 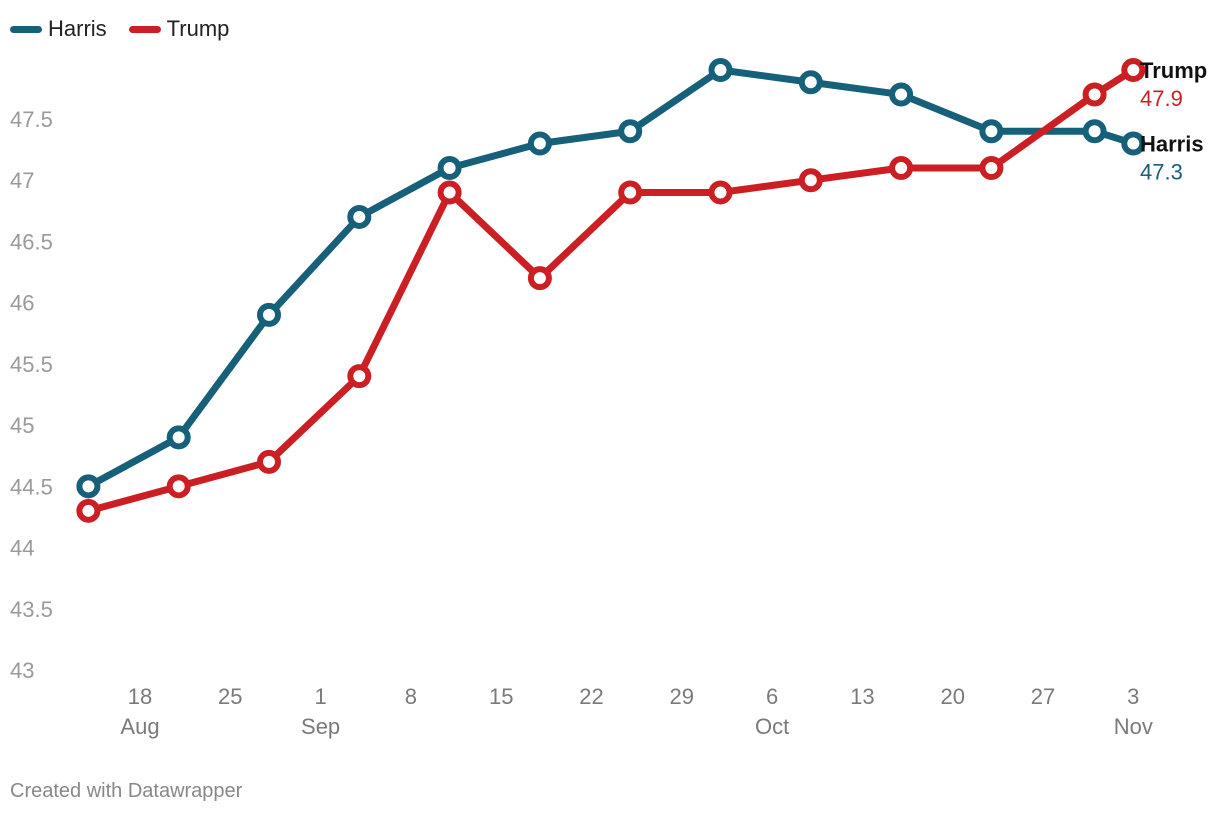 What do you see at coordinates (77, 28) in the screenshot?
I see `legend-label-harris: Harris` at bounding box center [77, 28].